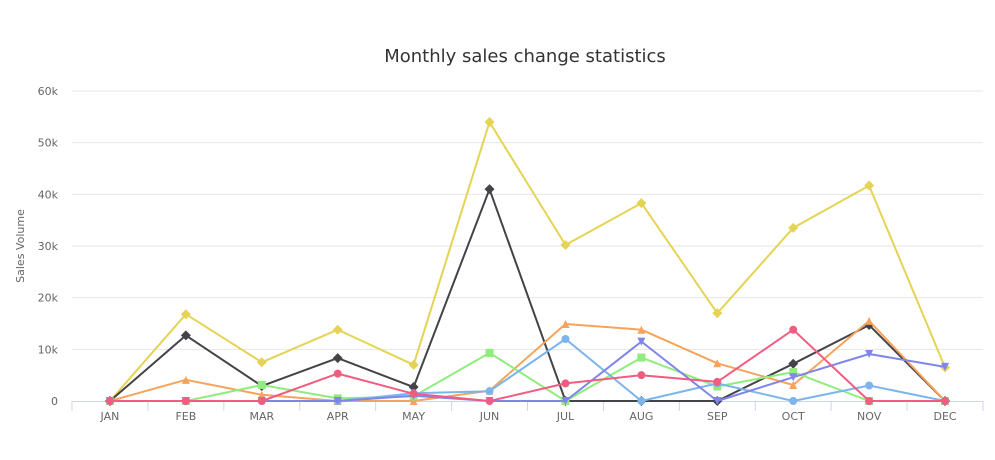 The image size is (995, 460). What do you see at coordinates (48, 349) in the screenshot?
I see `y-tick-label: 10k` at bounding box center [48, 349].